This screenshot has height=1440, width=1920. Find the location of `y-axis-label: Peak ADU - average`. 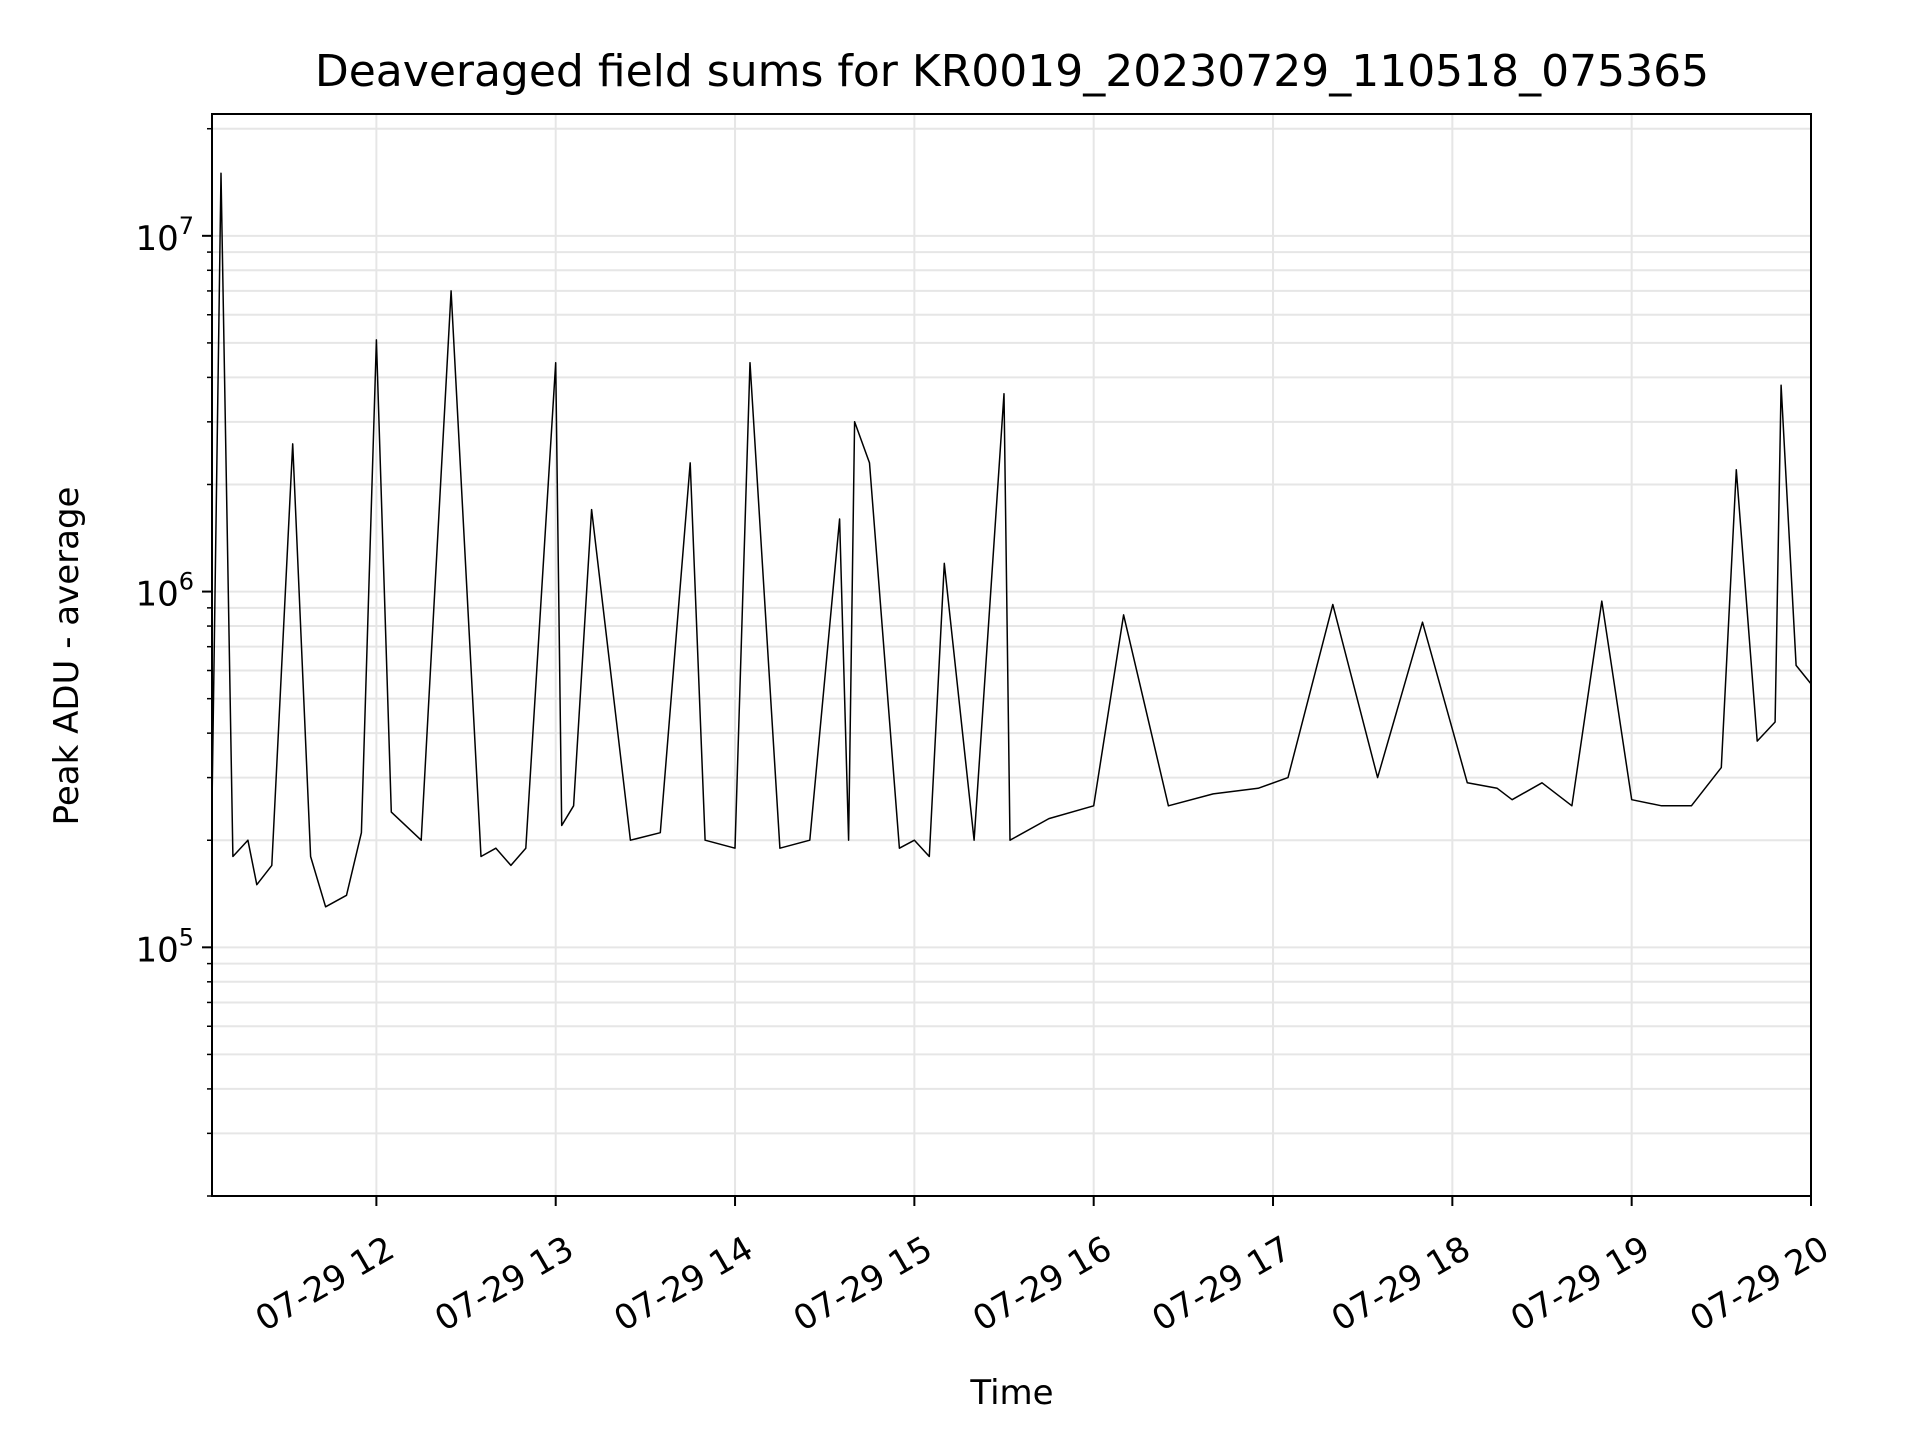

y-axis-label: Peak ADU - average is located at coordinates (67, 656).